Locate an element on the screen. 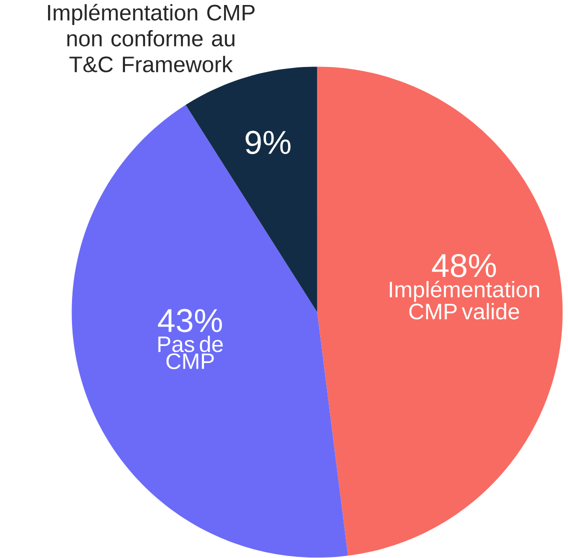 The height and width of the screenshot is (558, 568). slice-label: Implémentation CMP non conforme au T&C Framework is located at coordinates (151, 38).